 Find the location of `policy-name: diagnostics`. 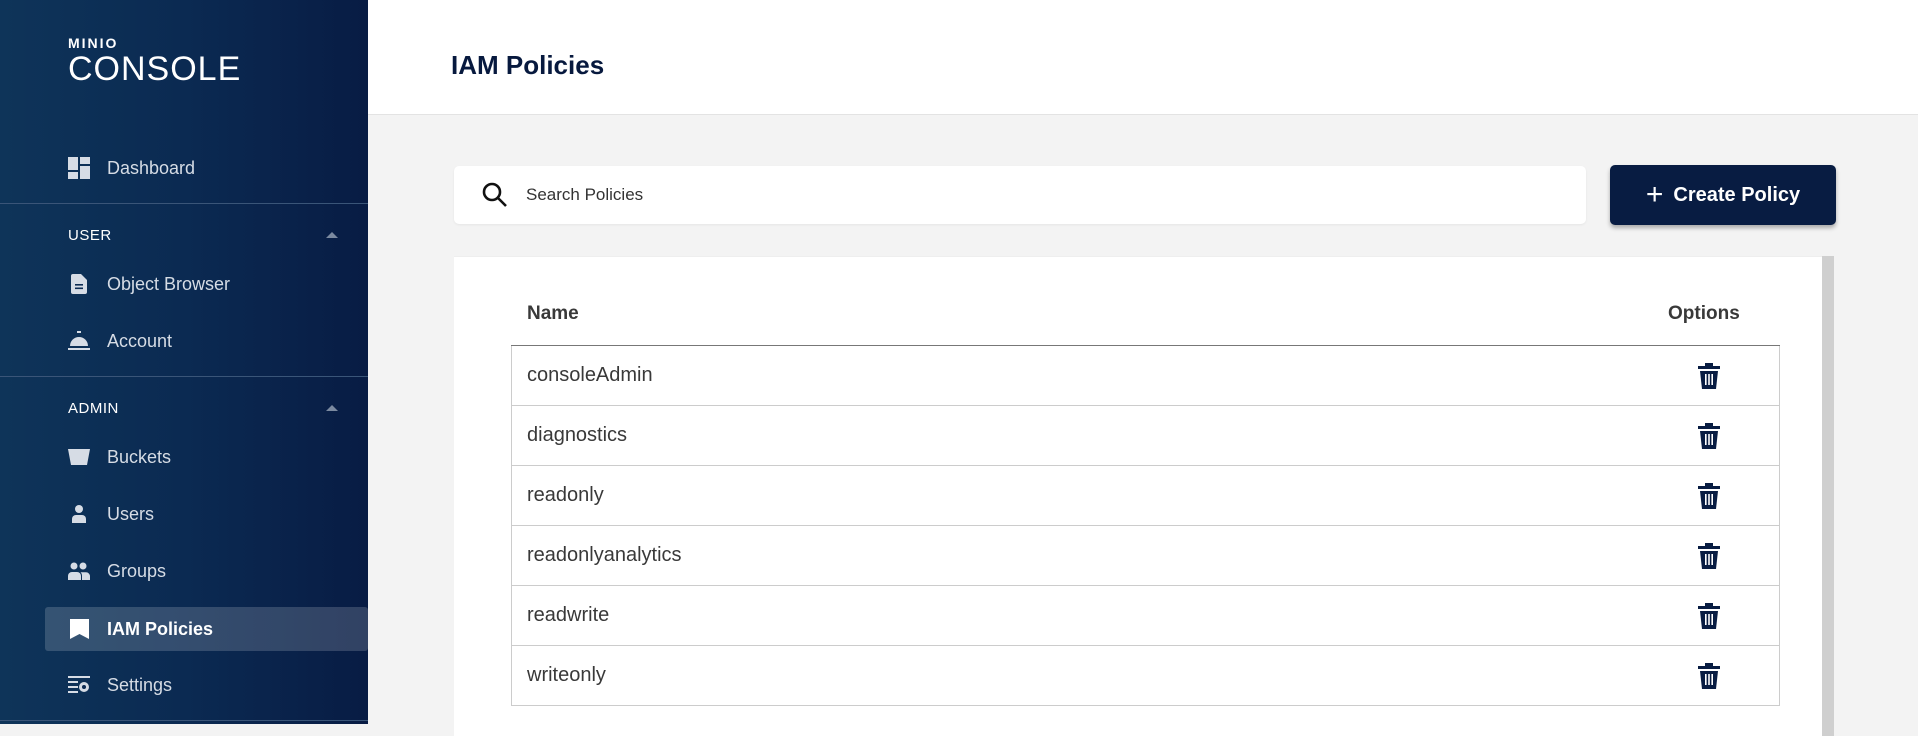

policy-name: diagnostics is located at coordinates (577, 435).